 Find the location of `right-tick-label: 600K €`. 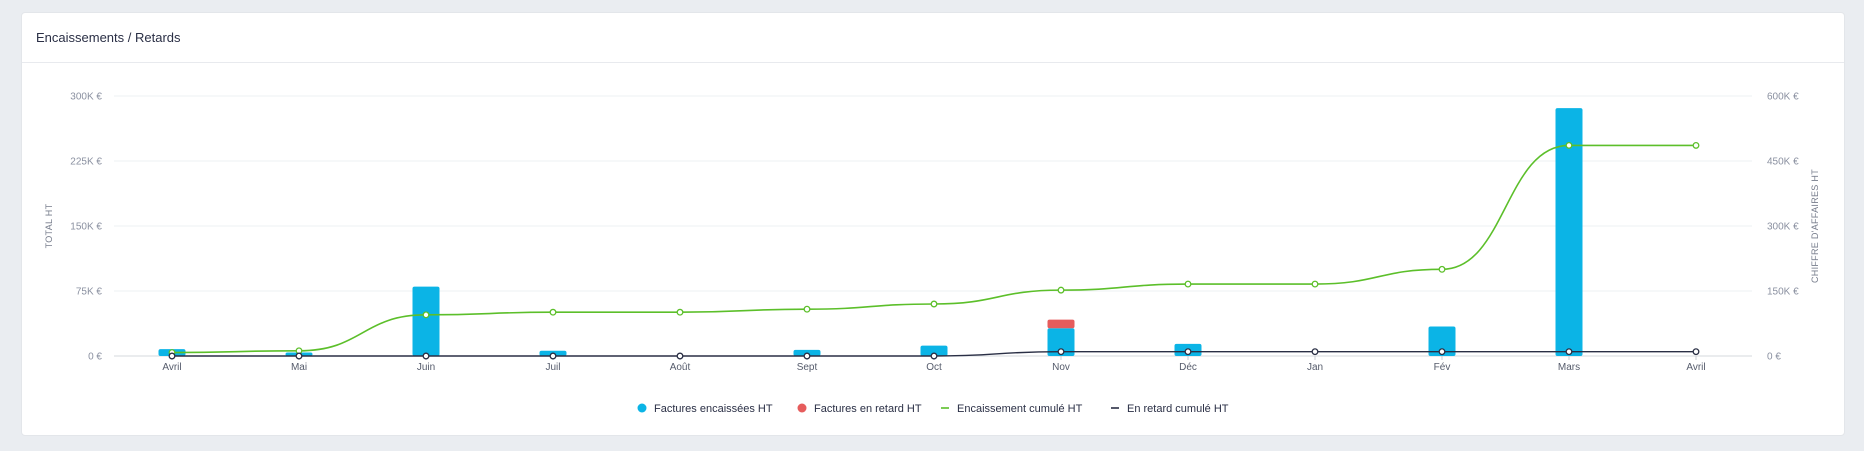

right-tick-label: 600K € is located at coordinates (1783, 97).